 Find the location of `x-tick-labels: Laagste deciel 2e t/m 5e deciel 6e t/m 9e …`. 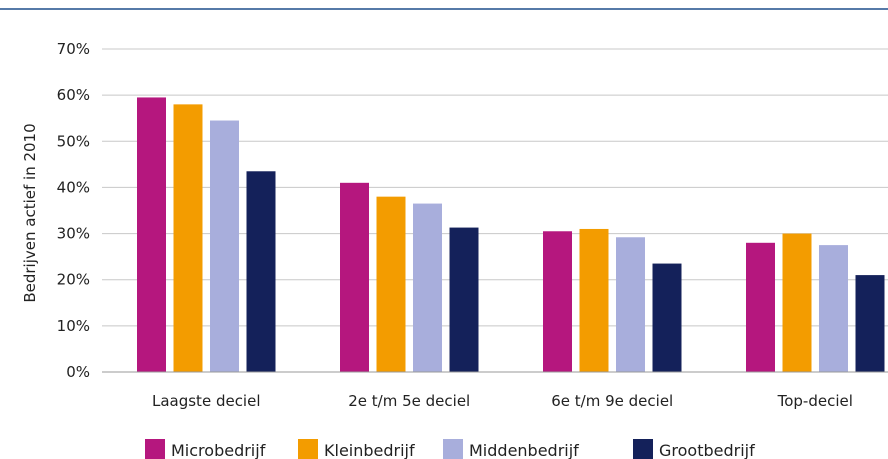

x-tick-labels: Laagste deciel 2e t/m 5e deciel 6e t/m 9e … is located at coordinates (502, 401).